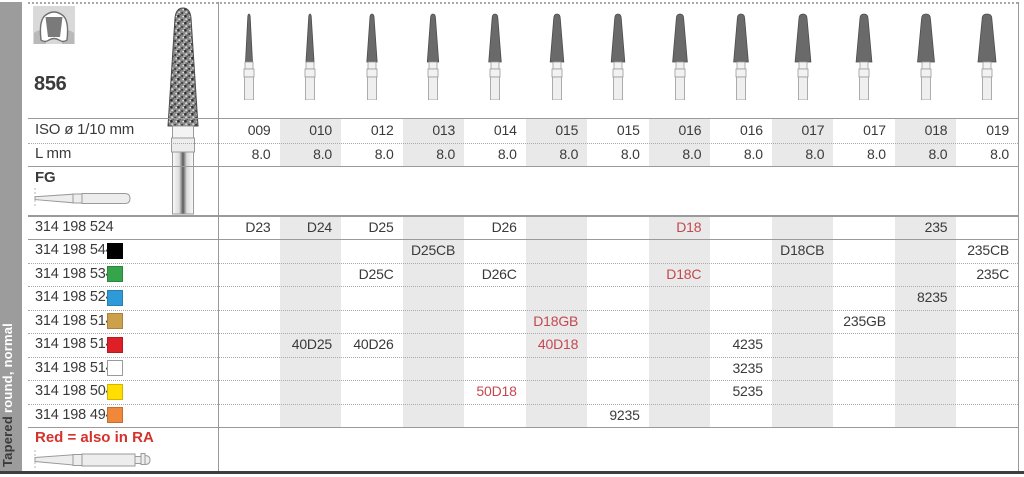 The height and width of the screenshot is (477, 1024). Describe the element at coordinates (802, 250) in the screenshot. I see `product-ref: D18CB` at that location.